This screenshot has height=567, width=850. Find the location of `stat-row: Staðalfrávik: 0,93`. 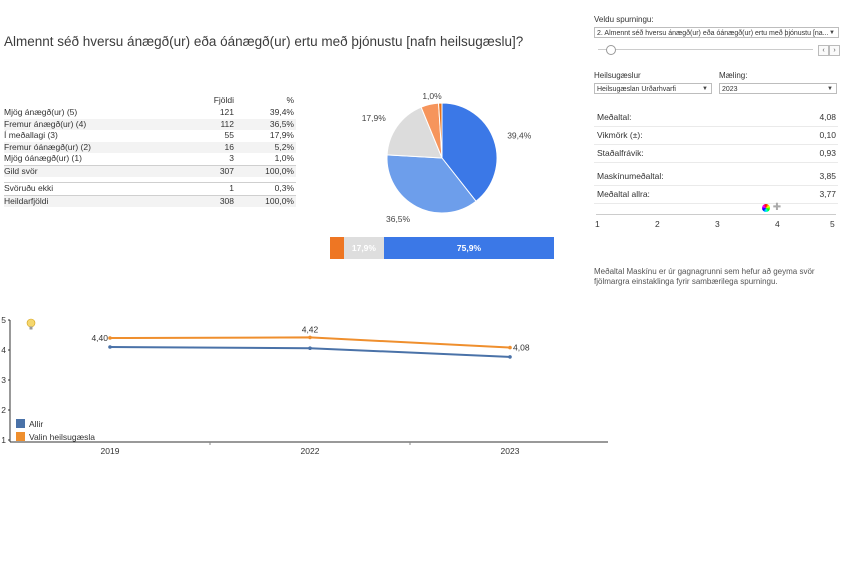

stat-row: Staðalfrávik: 0,93 is located at coordinates (716, 154).